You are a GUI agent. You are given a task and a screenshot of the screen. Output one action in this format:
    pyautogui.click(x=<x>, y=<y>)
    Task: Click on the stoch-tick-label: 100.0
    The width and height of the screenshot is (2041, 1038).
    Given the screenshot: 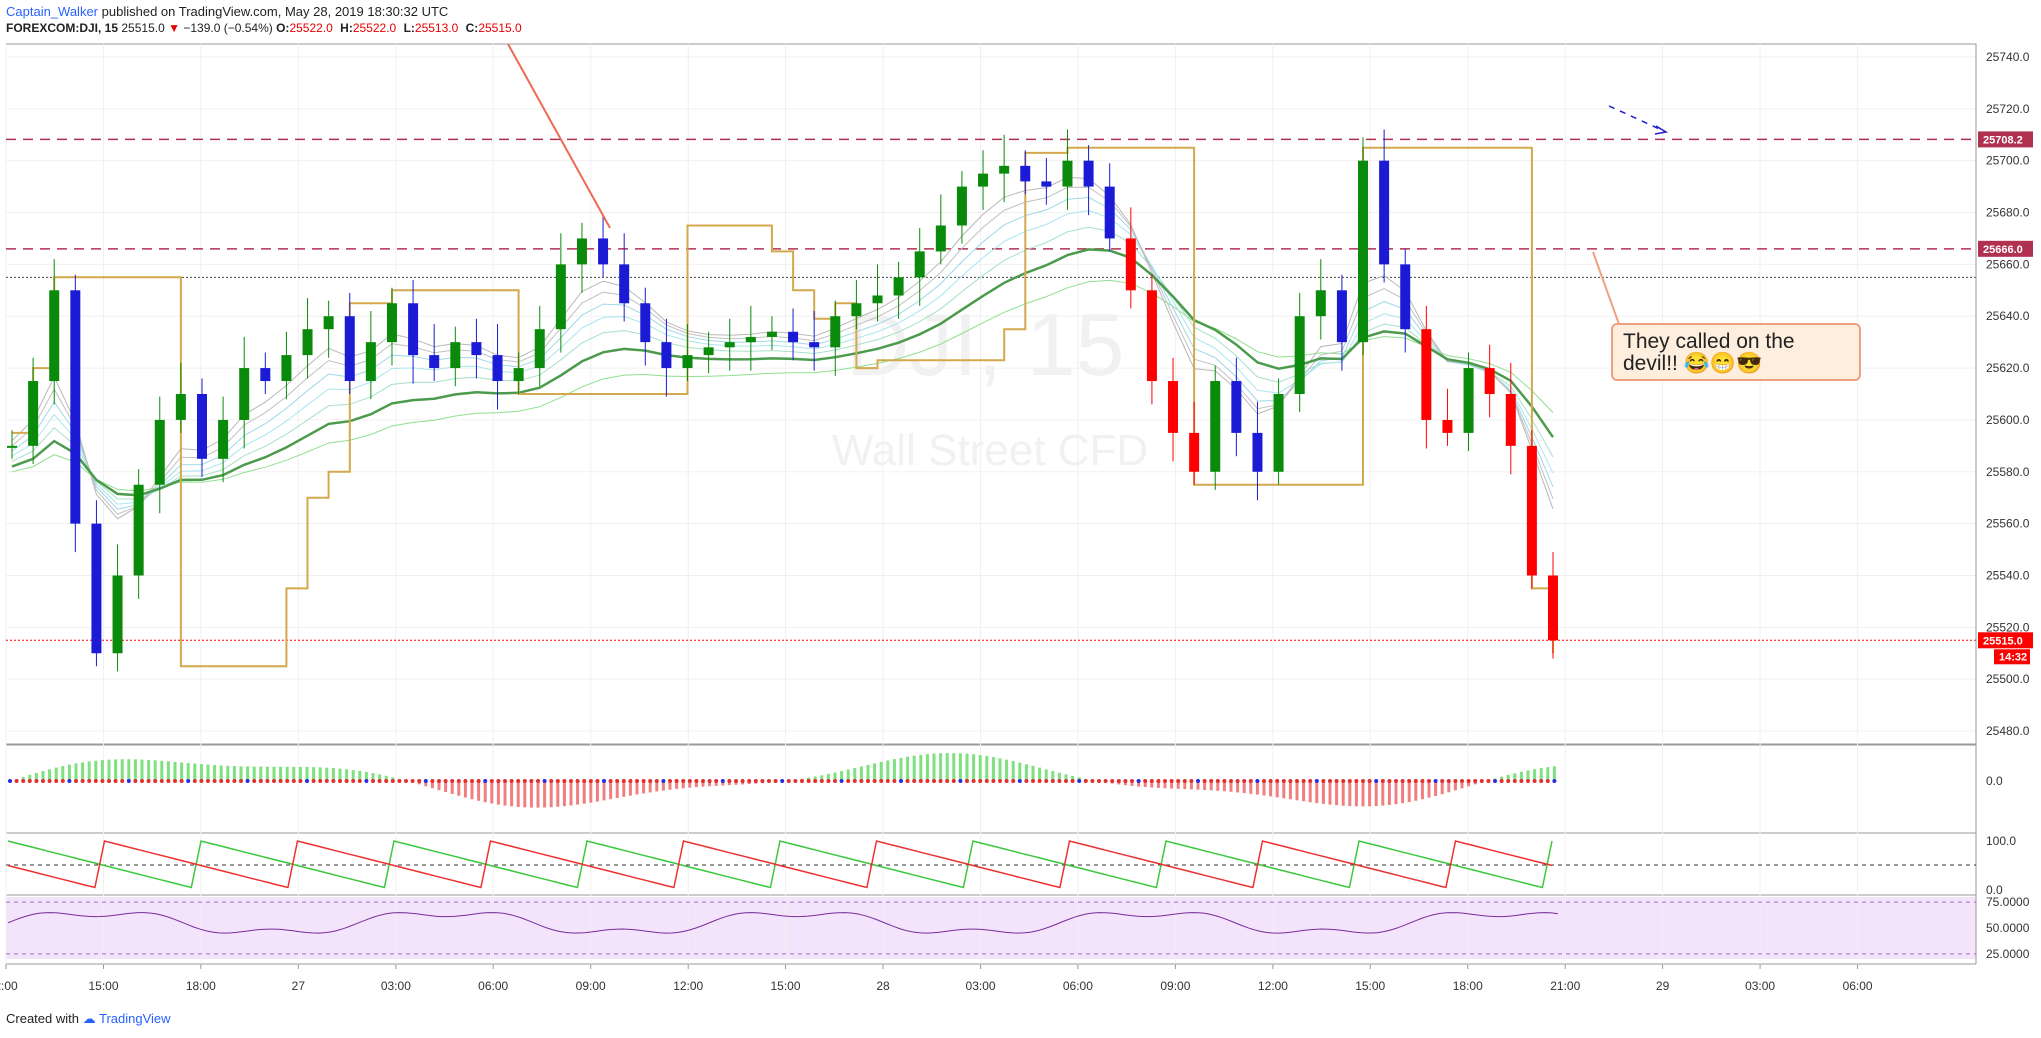 What is the action you would take?
    pyautogui.click(x=2001, y=841)
    